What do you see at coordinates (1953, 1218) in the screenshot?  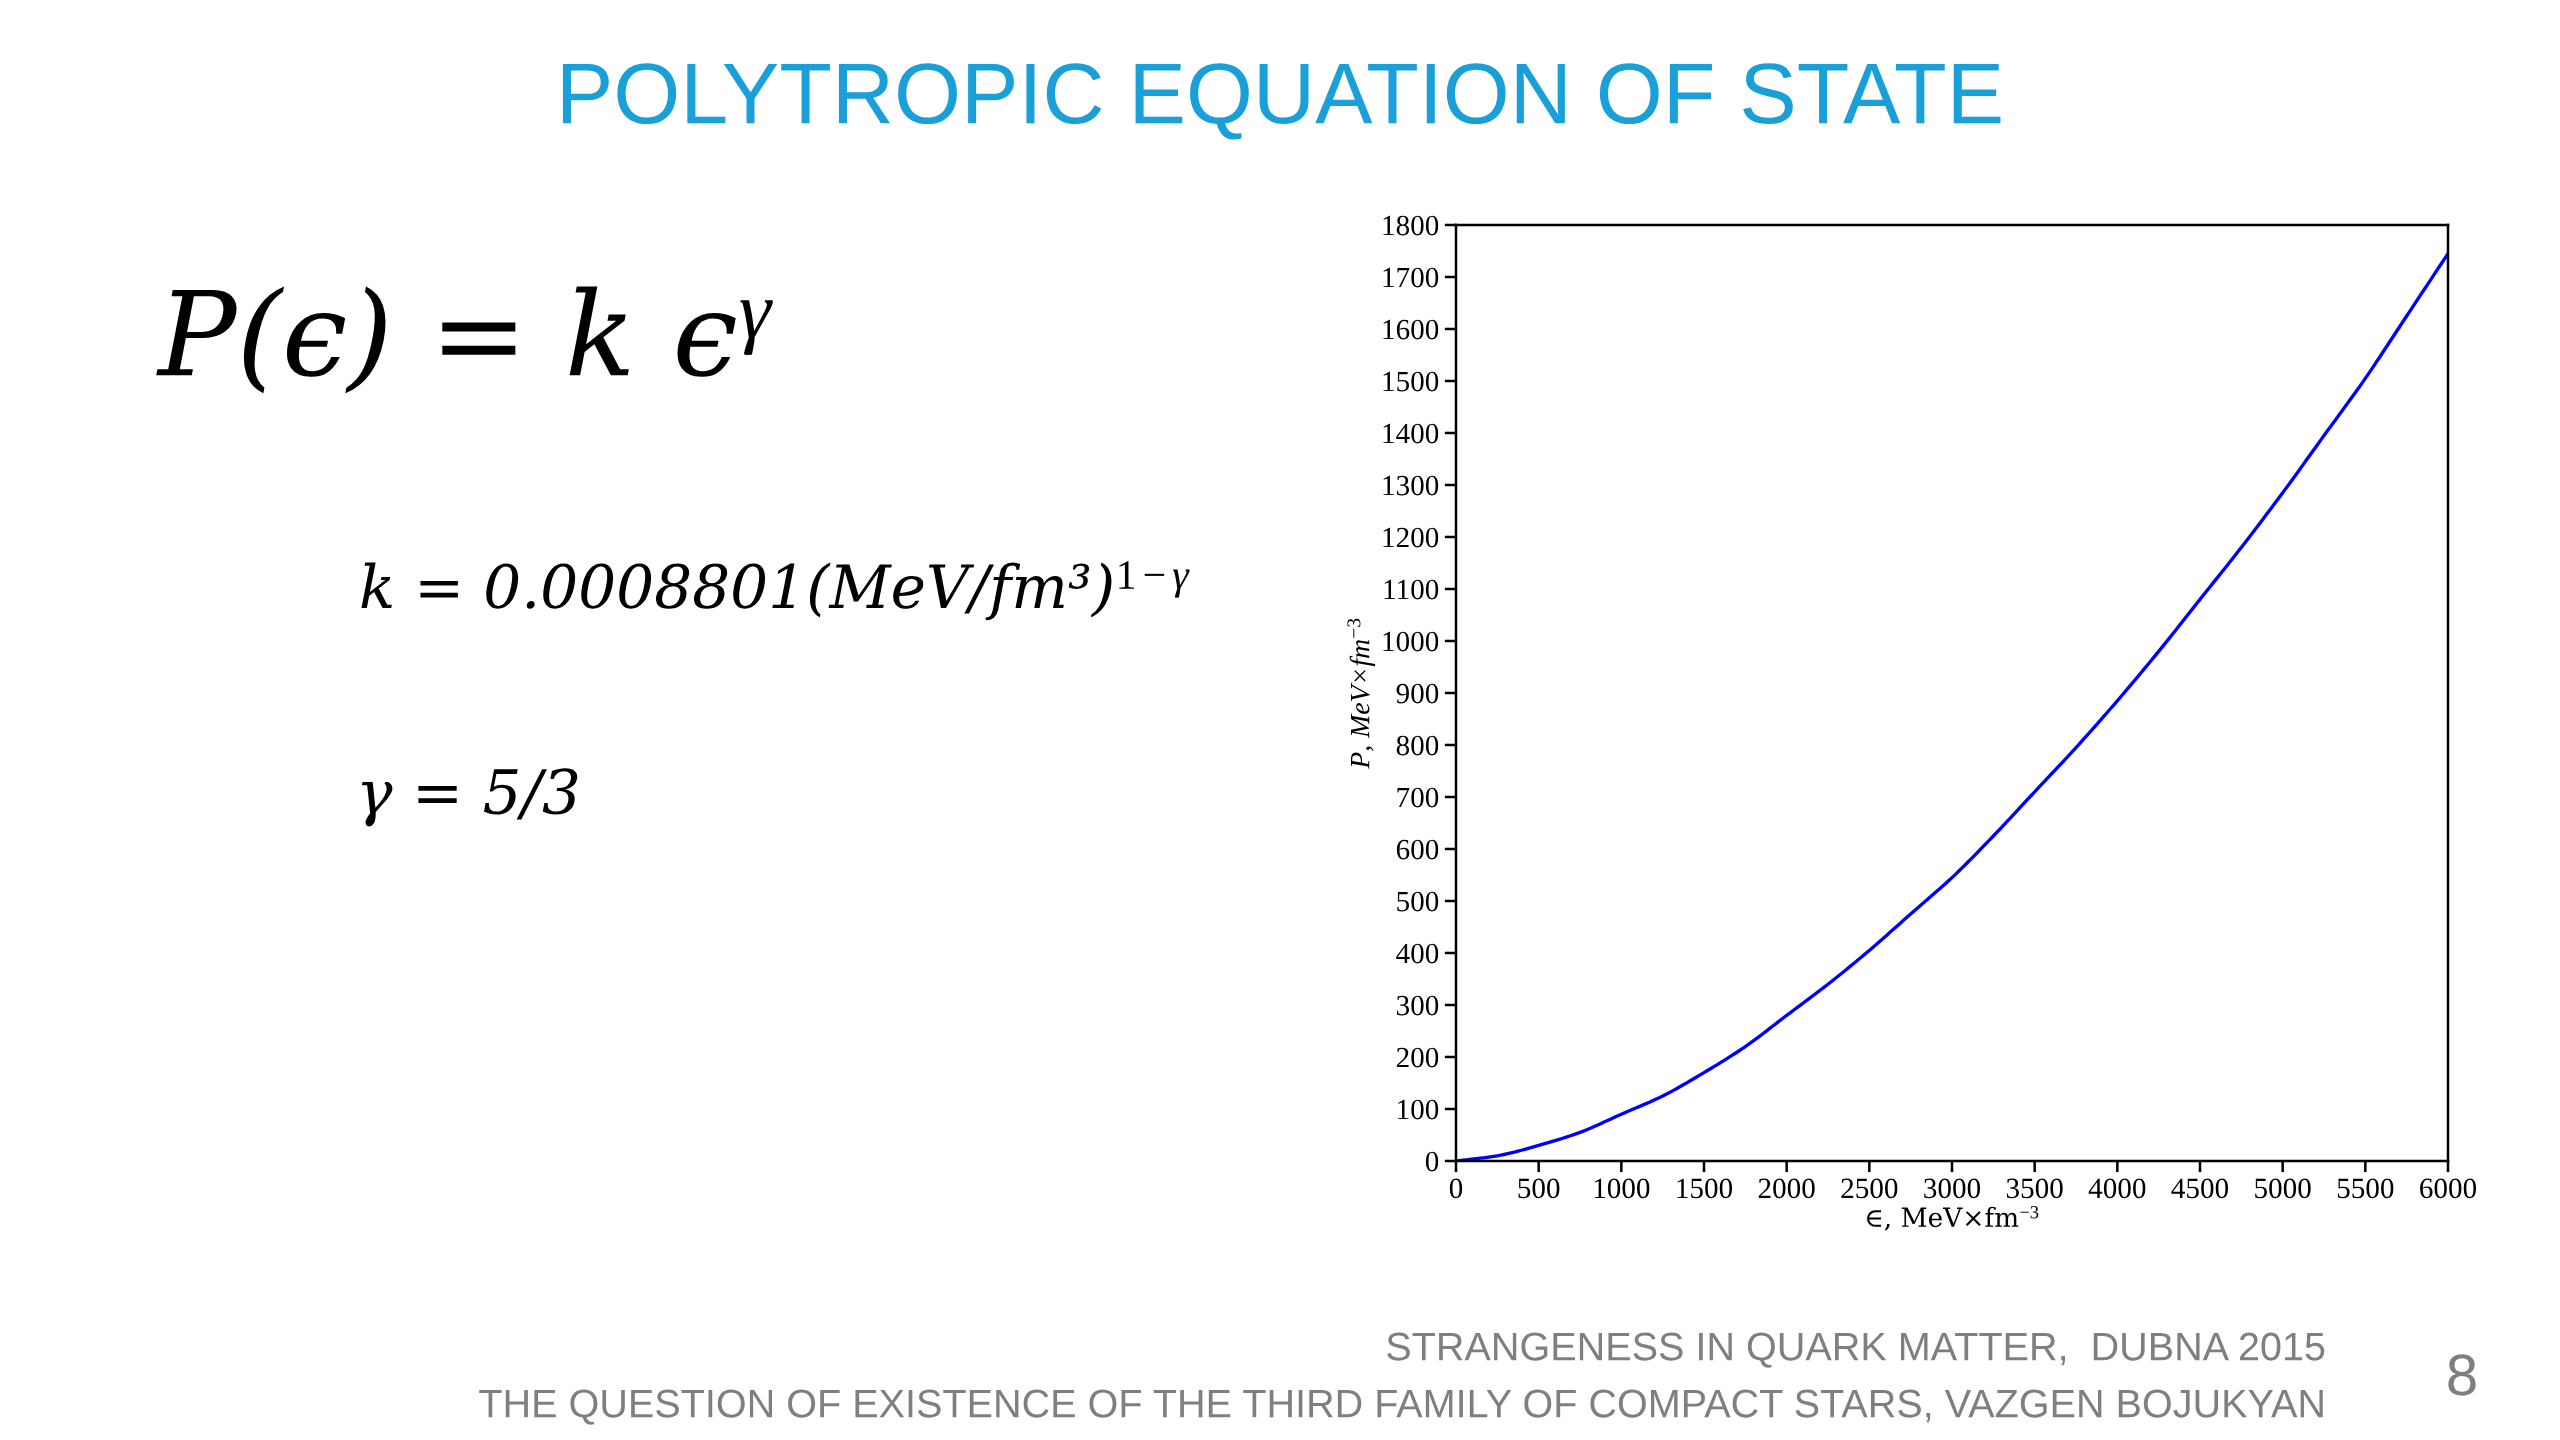 I see `x-axis-title: ∈, MeV×fm$^{−3}$` at bounding box center [1953, 1218].